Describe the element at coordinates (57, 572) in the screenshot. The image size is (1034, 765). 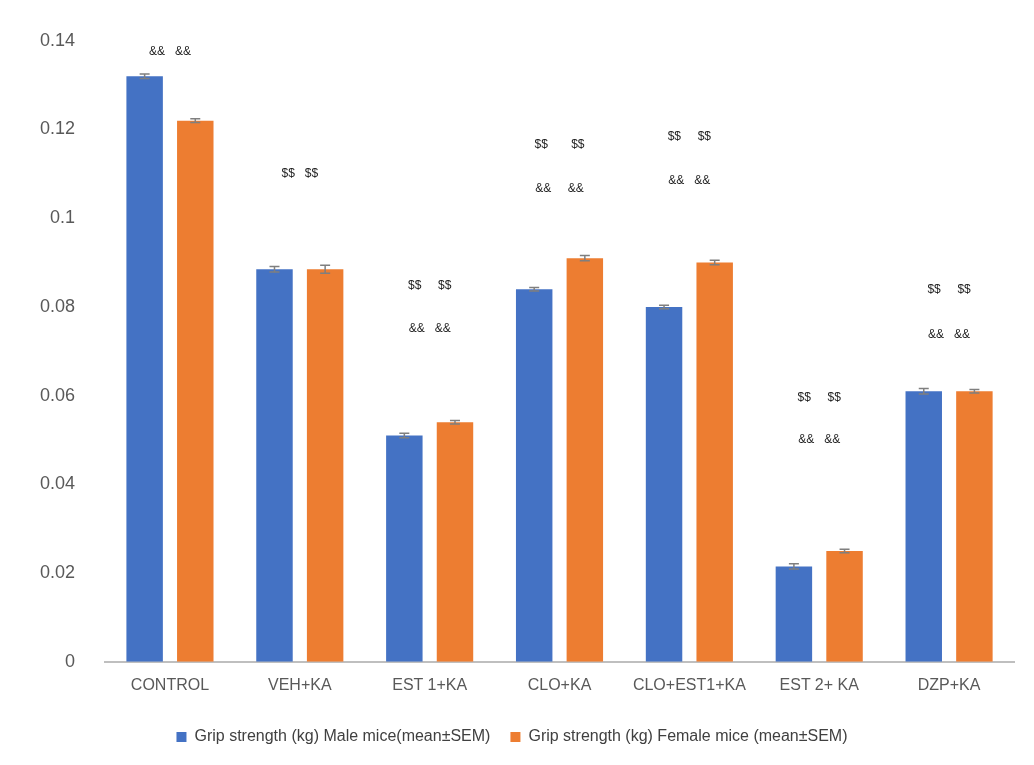
I see `y-tick-label: 0.02` at that location.